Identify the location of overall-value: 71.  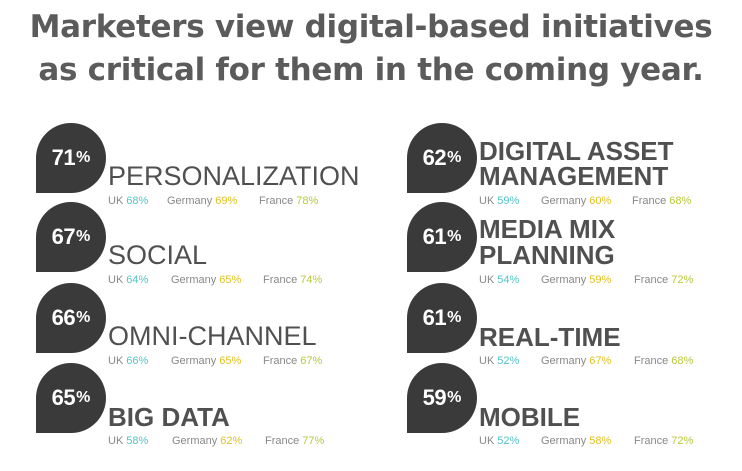
(63, 157).